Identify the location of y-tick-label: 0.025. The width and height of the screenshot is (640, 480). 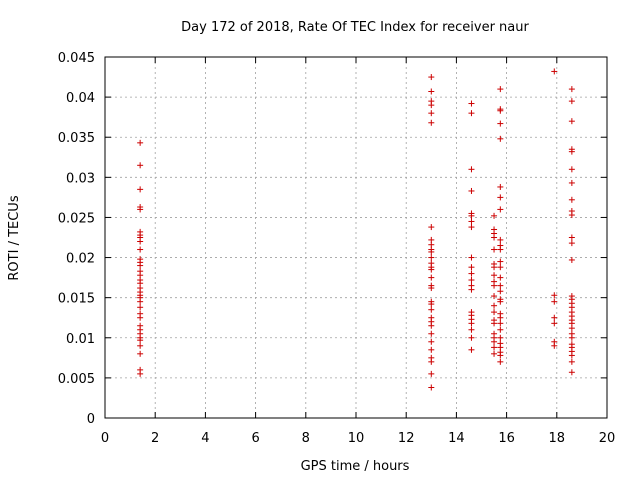
(76, 218).